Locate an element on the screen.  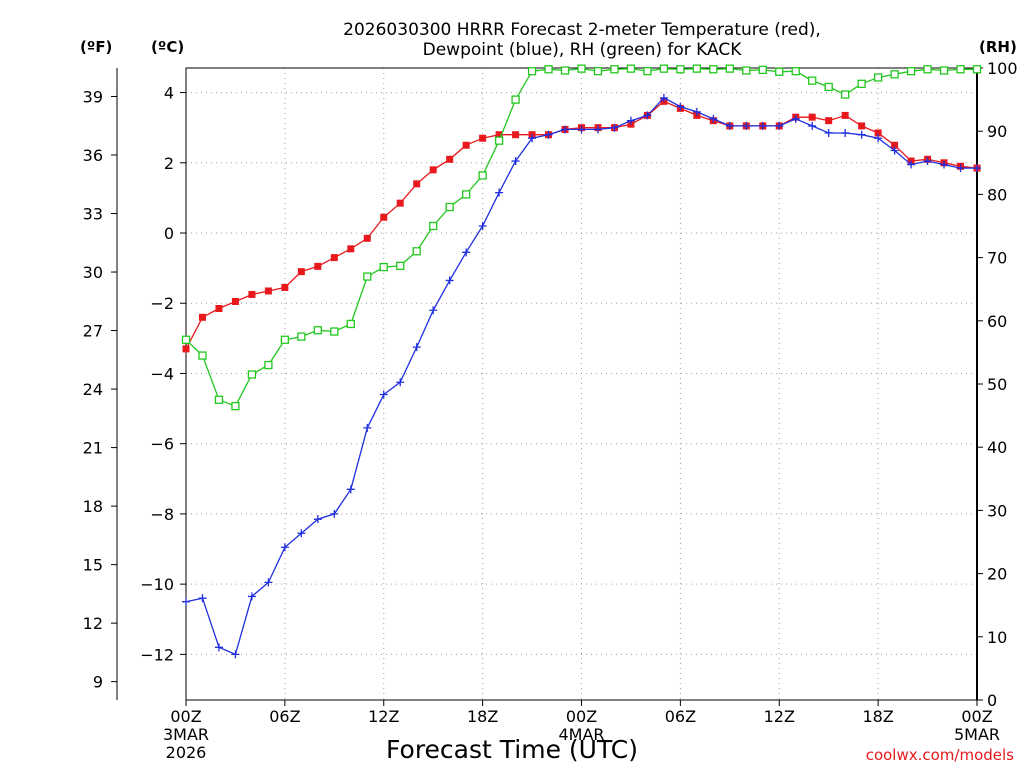
celsius-tick-label: 2 is located at coordinates (169, 163).